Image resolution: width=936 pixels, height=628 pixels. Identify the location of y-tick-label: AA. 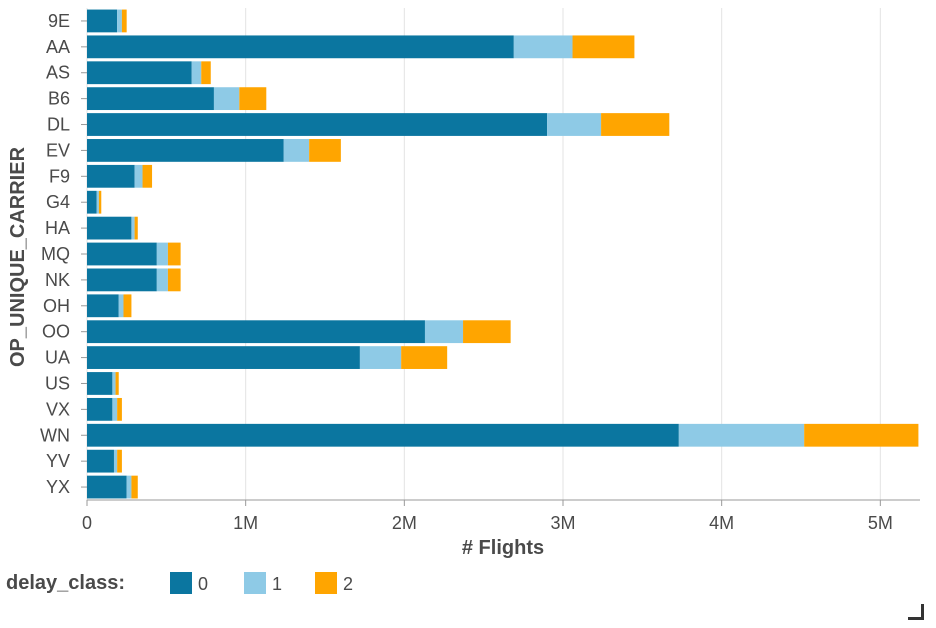
(58, 47).